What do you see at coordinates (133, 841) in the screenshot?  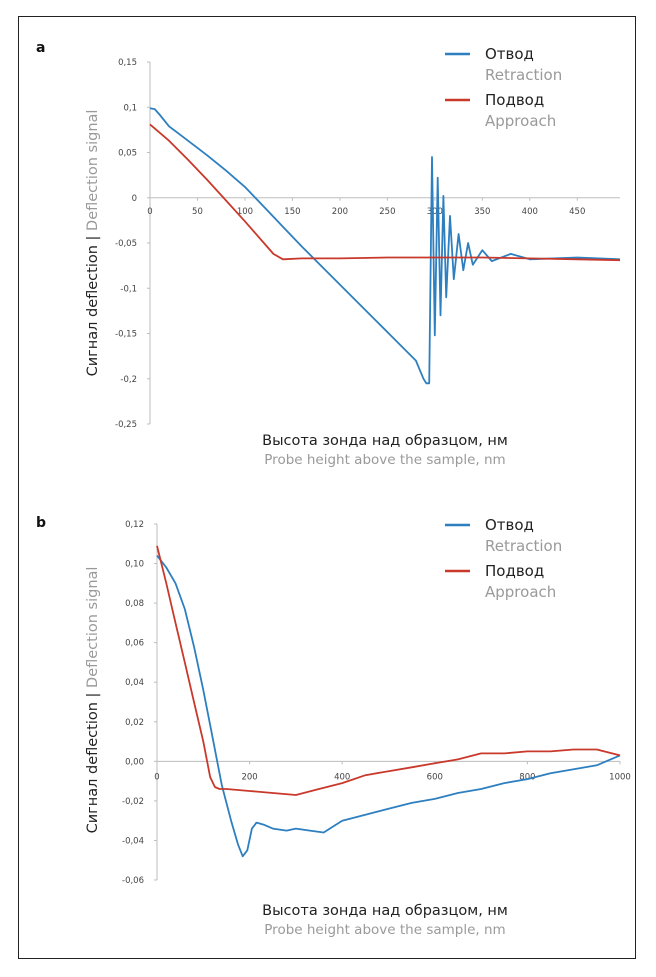 I see `y-tick-label: -0,04` at bounding box center [133, 841].